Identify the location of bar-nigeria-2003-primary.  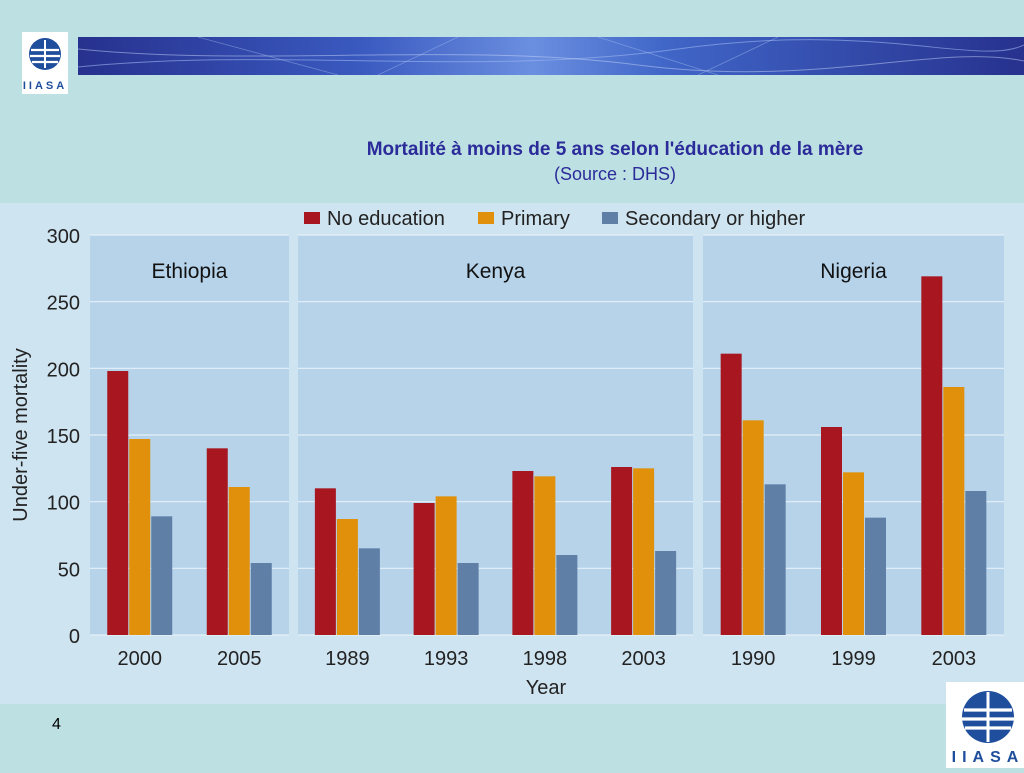
(954, 511).